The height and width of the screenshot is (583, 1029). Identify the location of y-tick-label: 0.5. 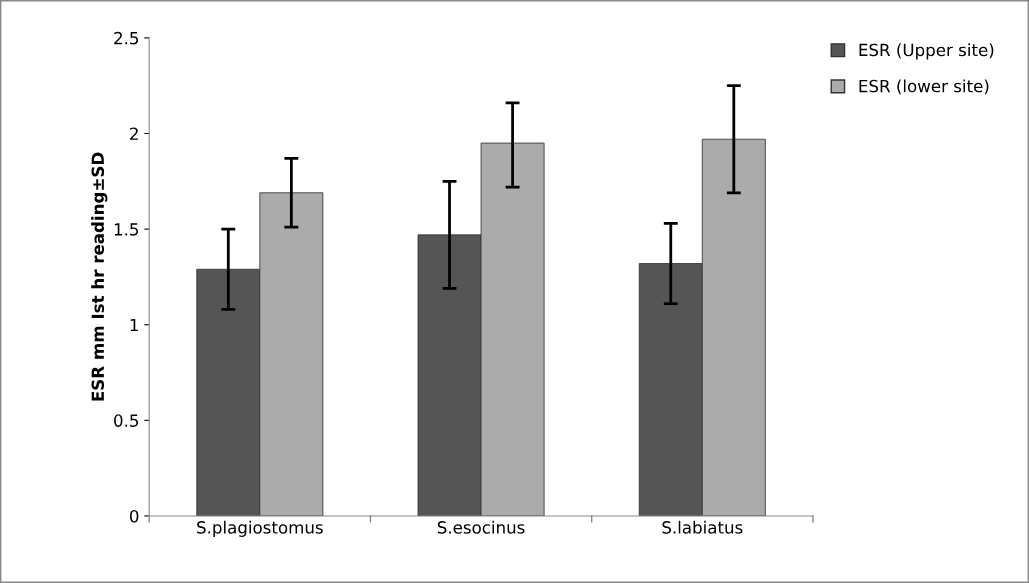
(126, 420).